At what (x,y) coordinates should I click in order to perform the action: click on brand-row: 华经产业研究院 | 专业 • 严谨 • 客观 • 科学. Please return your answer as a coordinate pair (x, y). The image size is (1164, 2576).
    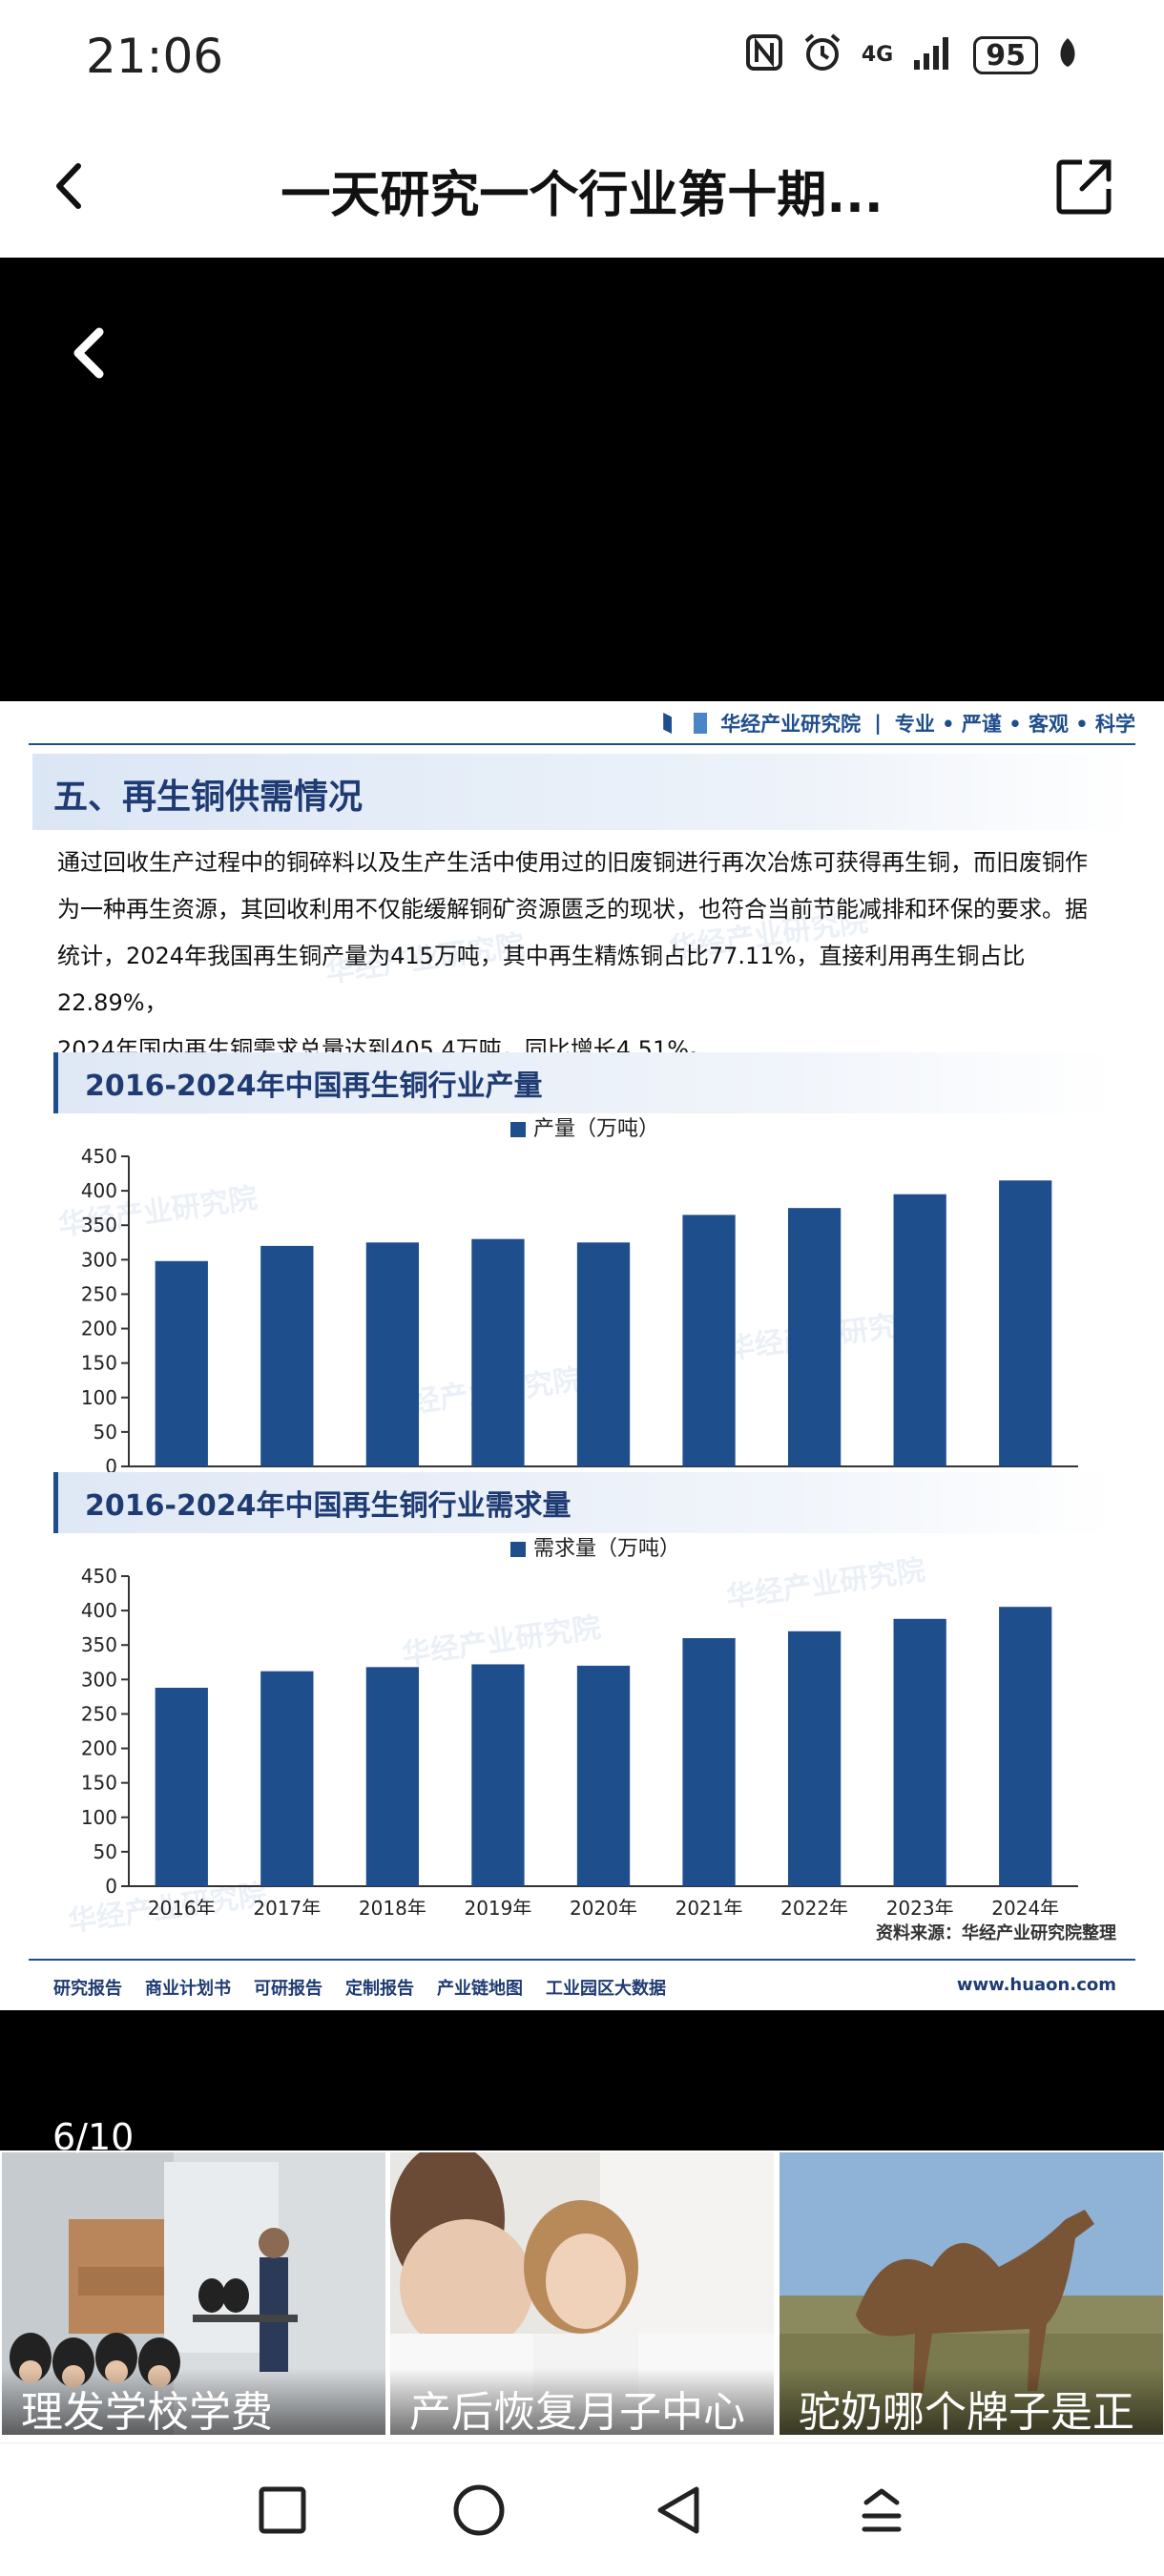
    Looking at the image, I should click on (899, 723).